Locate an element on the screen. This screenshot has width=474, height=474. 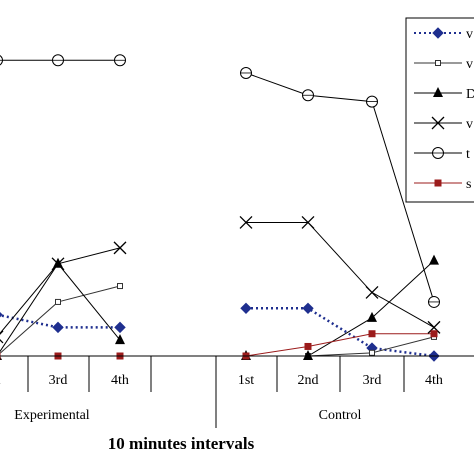
tick-label-control-1: 1st is located at coordinates (246, 380).